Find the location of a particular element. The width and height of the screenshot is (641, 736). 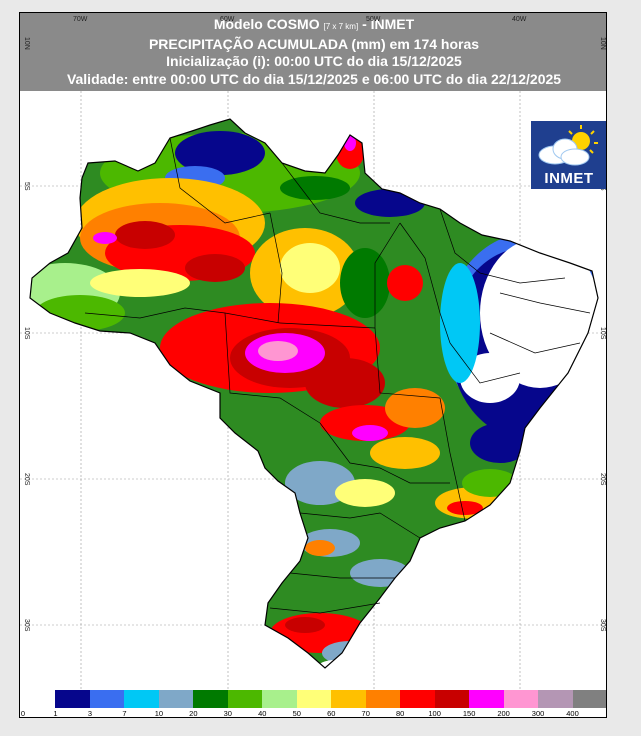

legend-tick-label: 150 is located at coordinates (469, 713).